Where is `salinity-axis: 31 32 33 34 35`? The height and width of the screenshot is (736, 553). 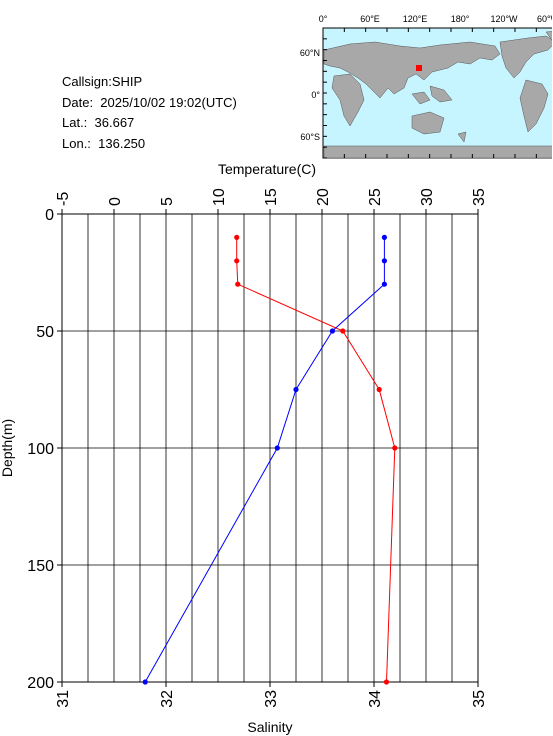
salinity-axis: 31 32 33 34 35 is located at coordinates (271, 695).